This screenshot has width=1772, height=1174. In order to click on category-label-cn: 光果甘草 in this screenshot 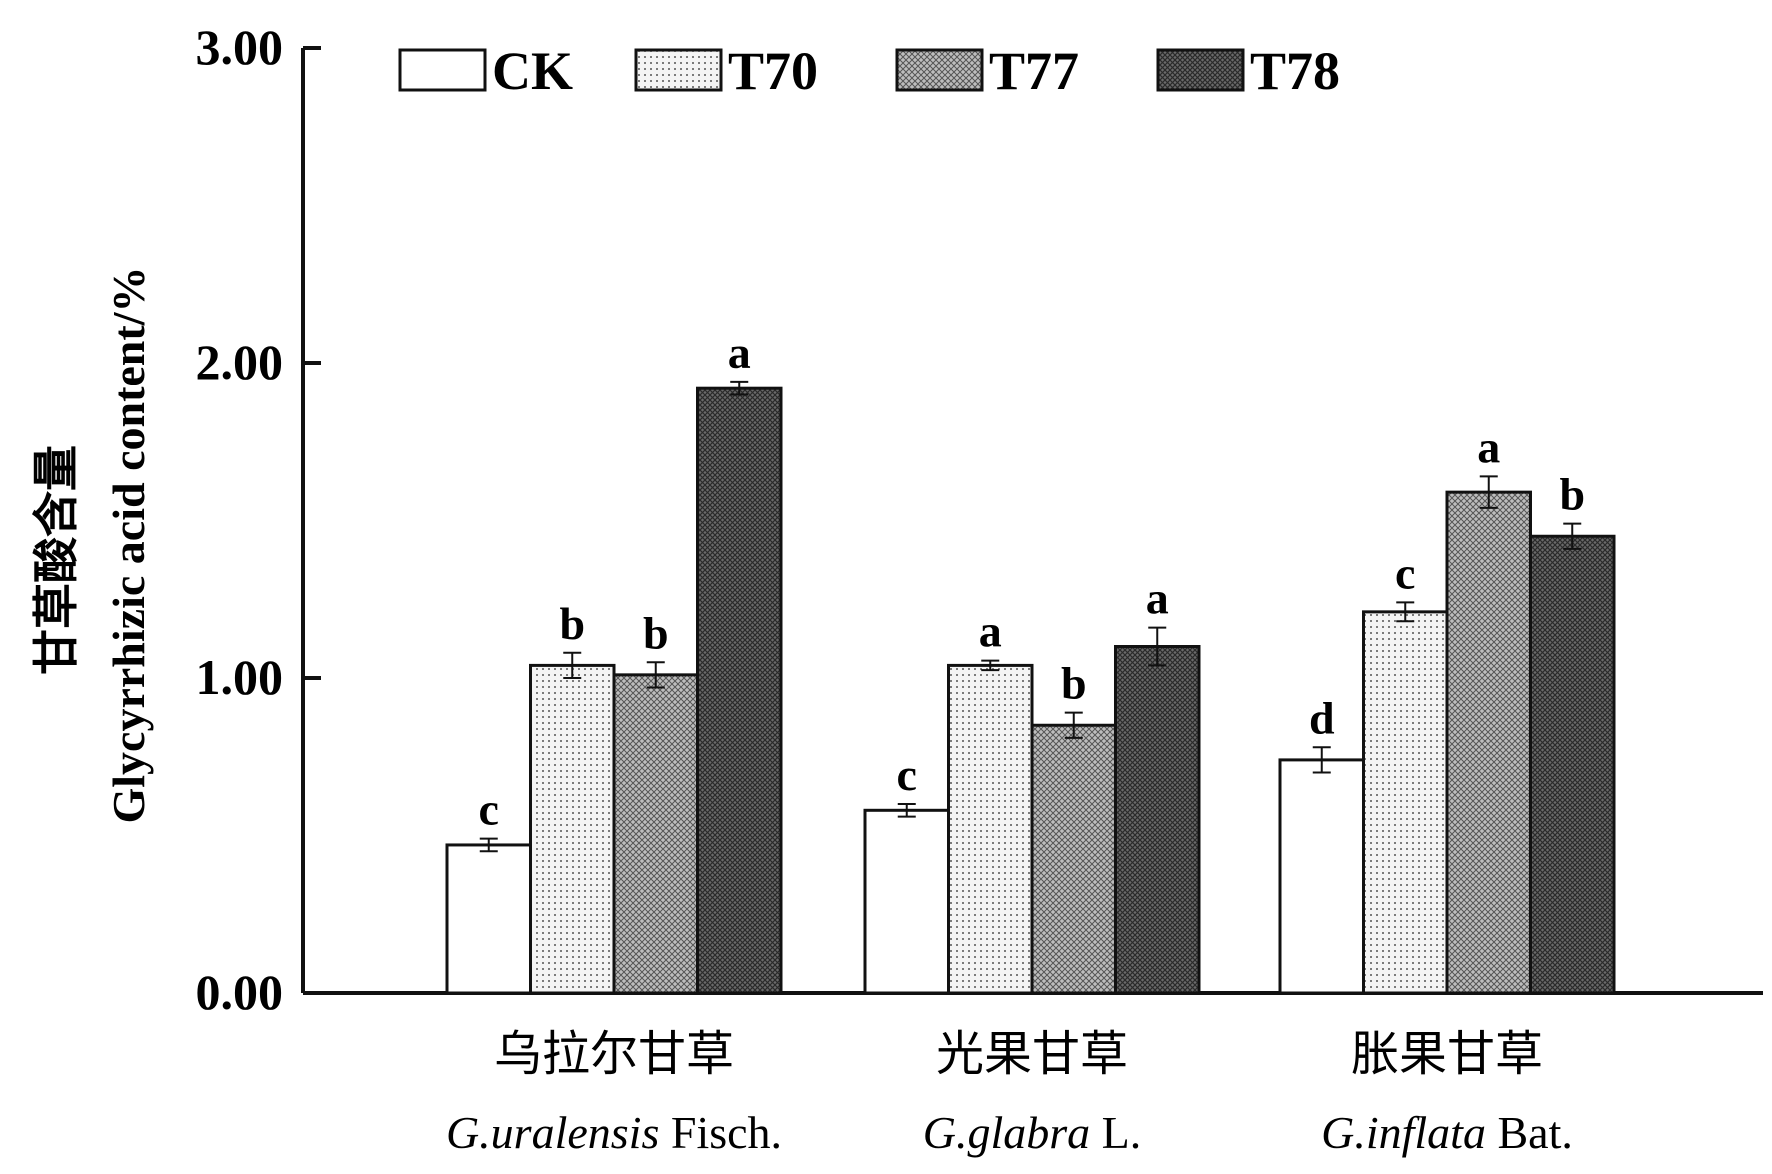, I will do `click(1032, 1054)`.